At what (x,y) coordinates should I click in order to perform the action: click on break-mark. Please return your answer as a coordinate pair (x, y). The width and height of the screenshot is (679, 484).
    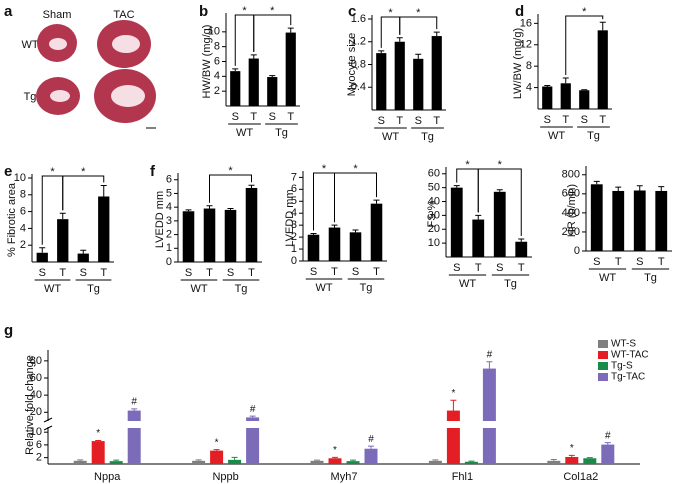
    Looking at the image, I should click on (48, 424).